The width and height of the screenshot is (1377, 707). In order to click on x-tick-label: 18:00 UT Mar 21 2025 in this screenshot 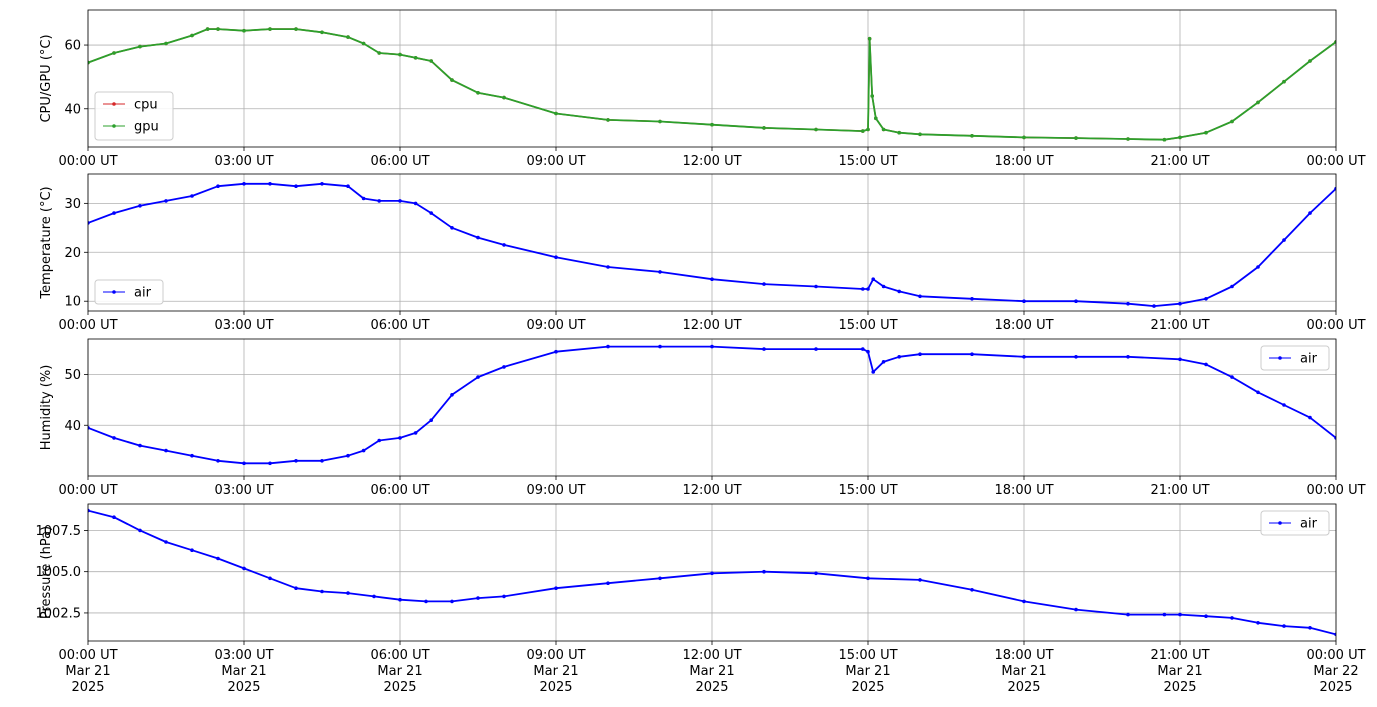, I will do `click(1023, 671)`.